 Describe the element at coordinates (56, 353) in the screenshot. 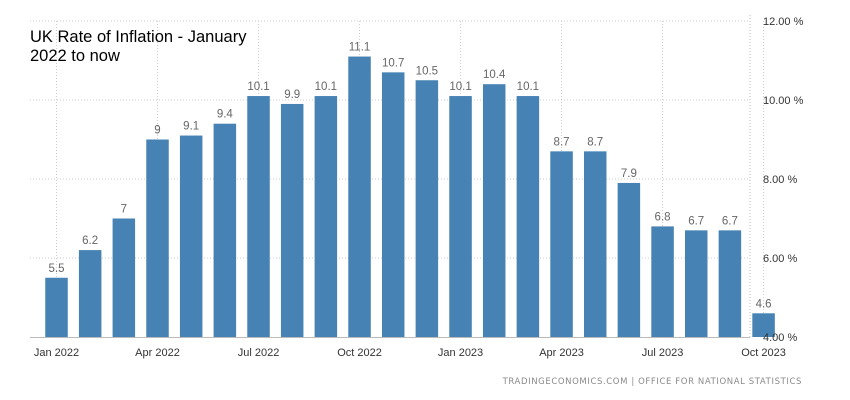

I see `x-tick-label: Jan 2022` at that location.